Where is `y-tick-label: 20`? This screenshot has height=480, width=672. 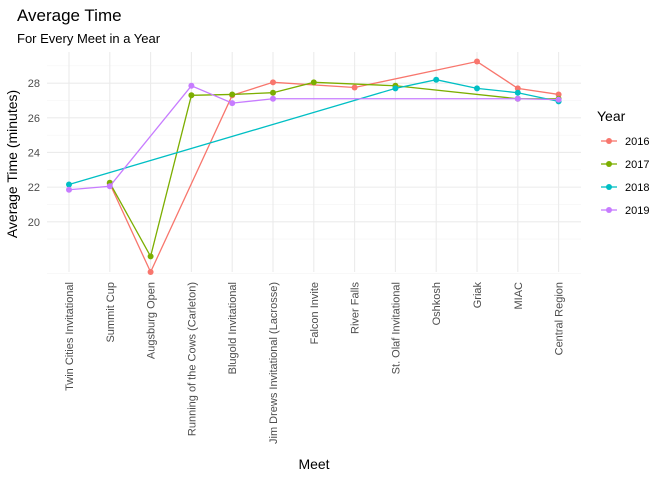 y-tick-label: 20 is located at coordinates (34, 223).